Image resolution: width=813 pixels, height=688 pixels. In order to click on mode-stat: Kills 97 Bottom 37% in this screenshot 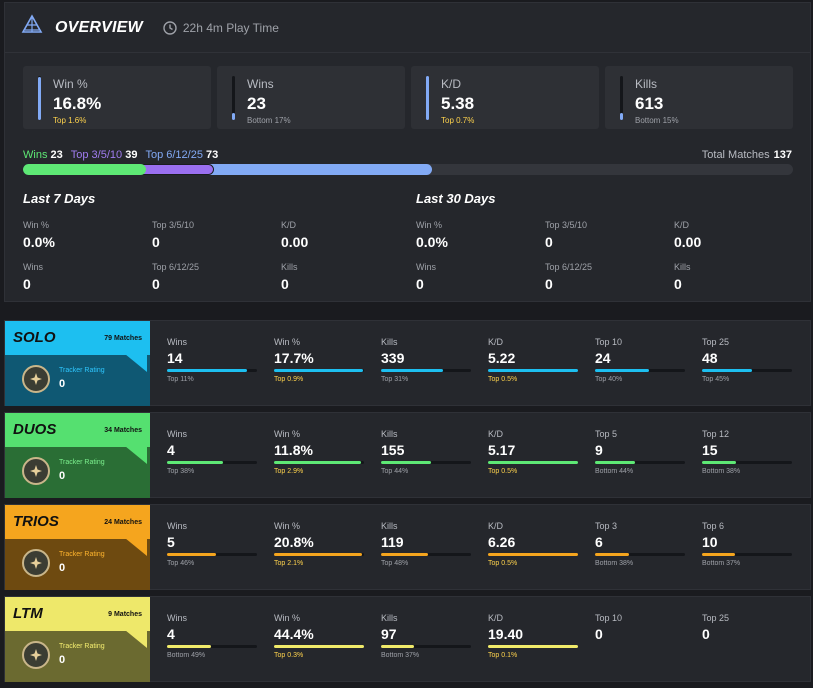, I will do `click(434, 636)`.